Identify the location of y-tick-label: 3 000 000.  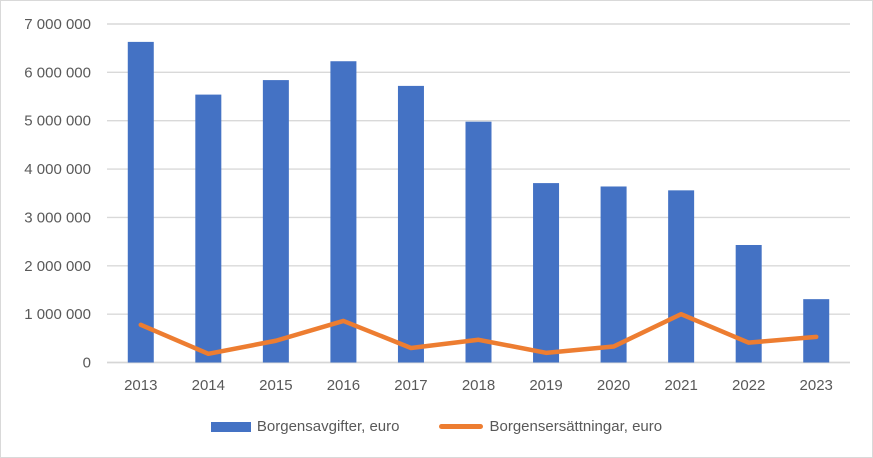
(57, 217).